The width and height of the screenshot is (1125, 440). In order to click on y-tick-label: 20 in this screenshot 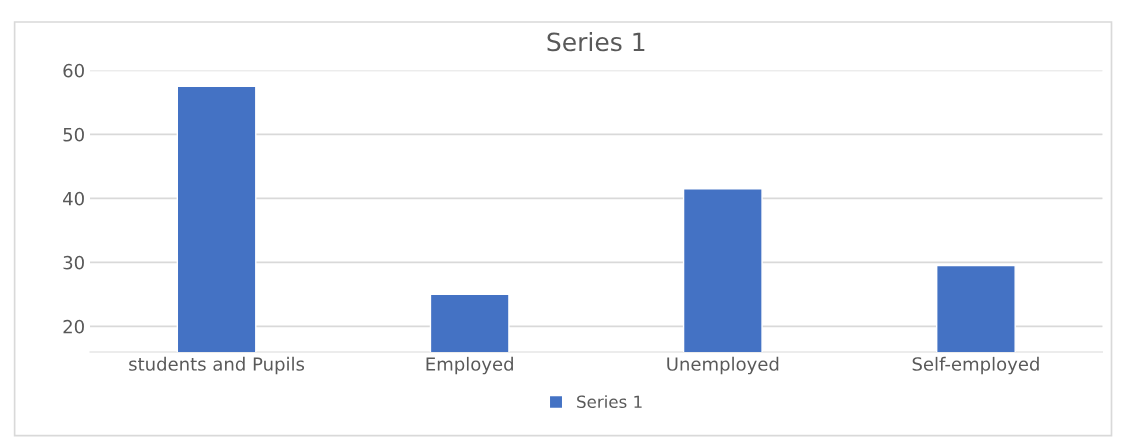, I will do `click(73, 326)`.